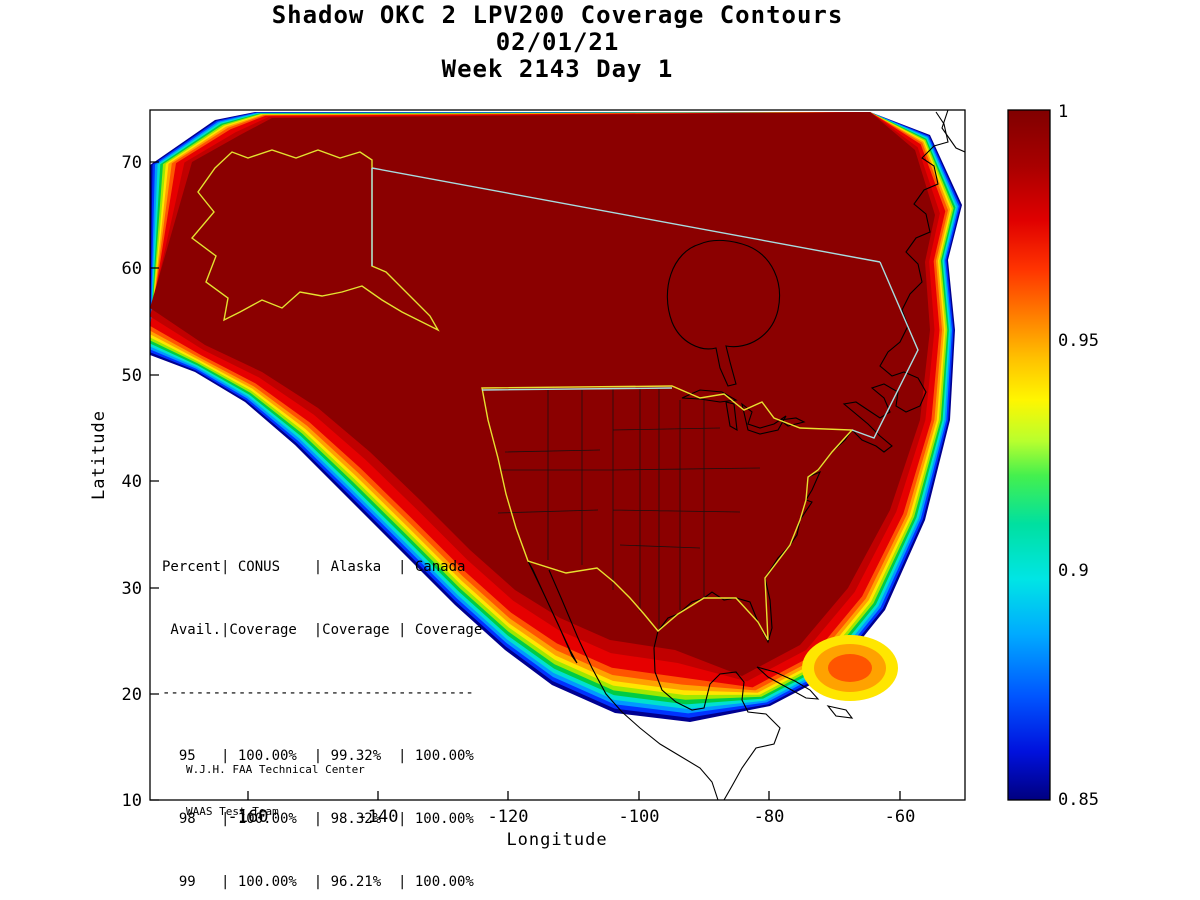  Describe the element at coordinates (132, 589) in the screenshot. I see `y-tick: 30` at that location.